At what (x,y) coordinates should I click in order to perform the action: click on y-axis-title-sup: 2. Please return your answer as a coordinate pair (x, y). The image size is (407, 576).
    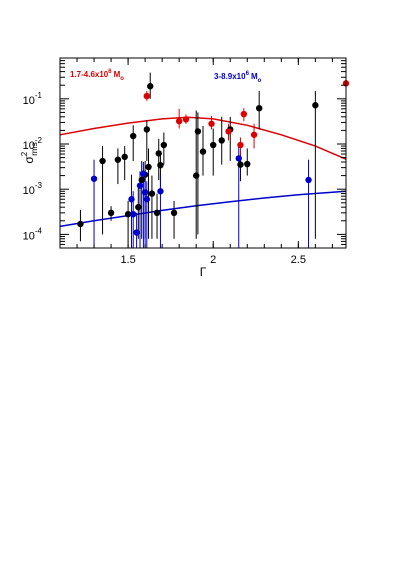
    Looking at the image, I should click on (24, 153).